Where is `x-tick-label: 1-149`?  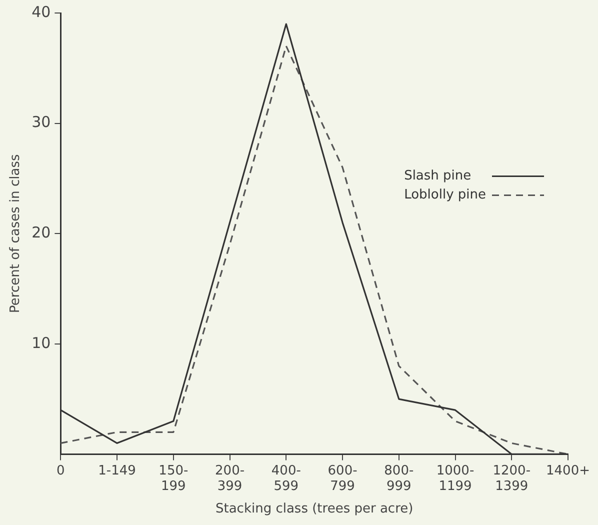
x-tick-label: 1-149 is located at coordinates (117, 470).